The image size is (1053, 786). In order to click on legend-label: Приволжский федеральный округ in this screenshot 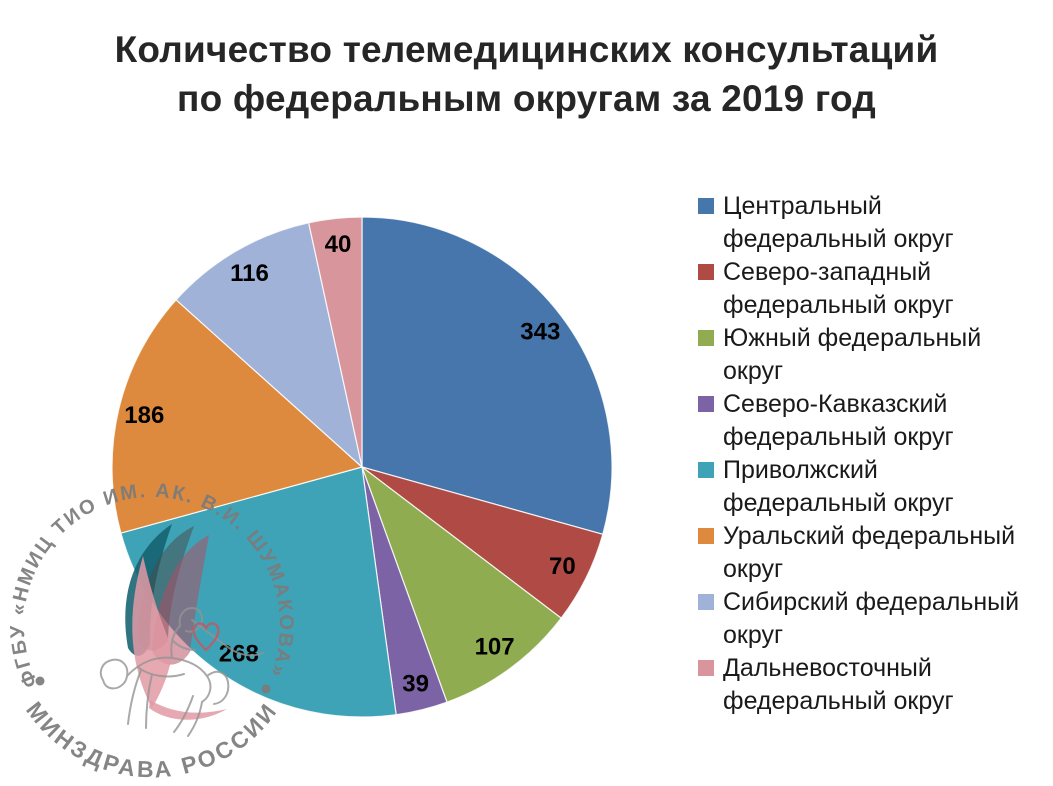, I will do `click(838, 486)`.